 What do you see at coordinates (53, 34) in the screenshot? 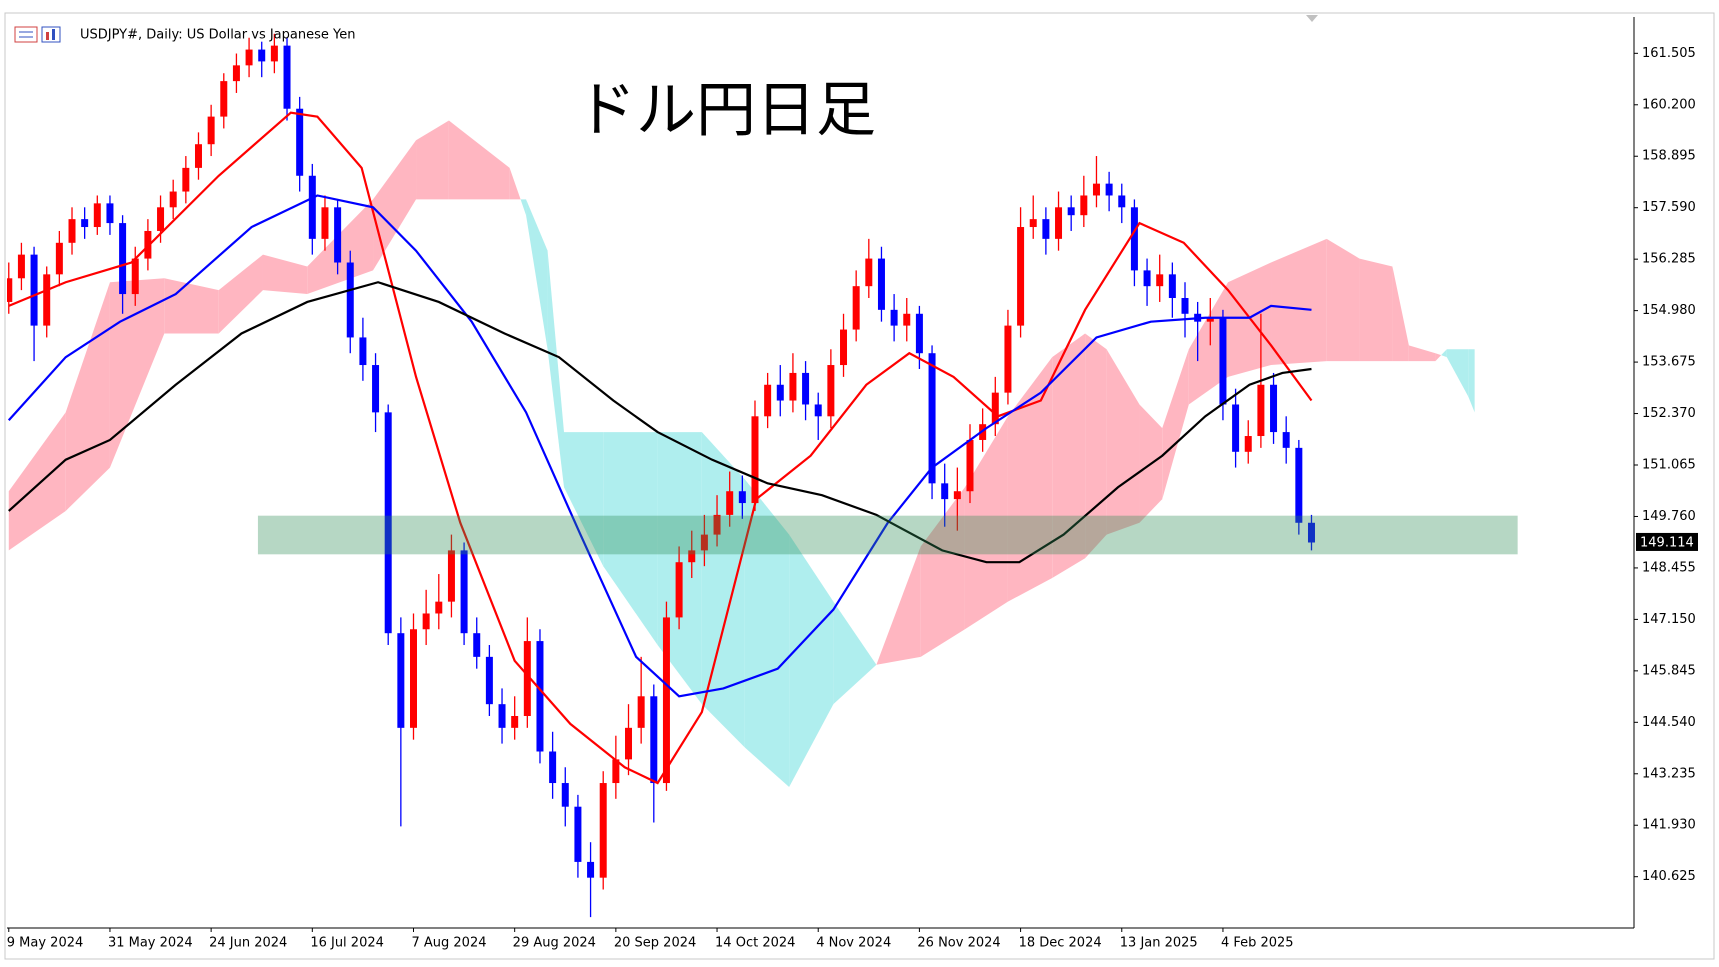
I see `icon-bar` at bounding box center [53, 34].